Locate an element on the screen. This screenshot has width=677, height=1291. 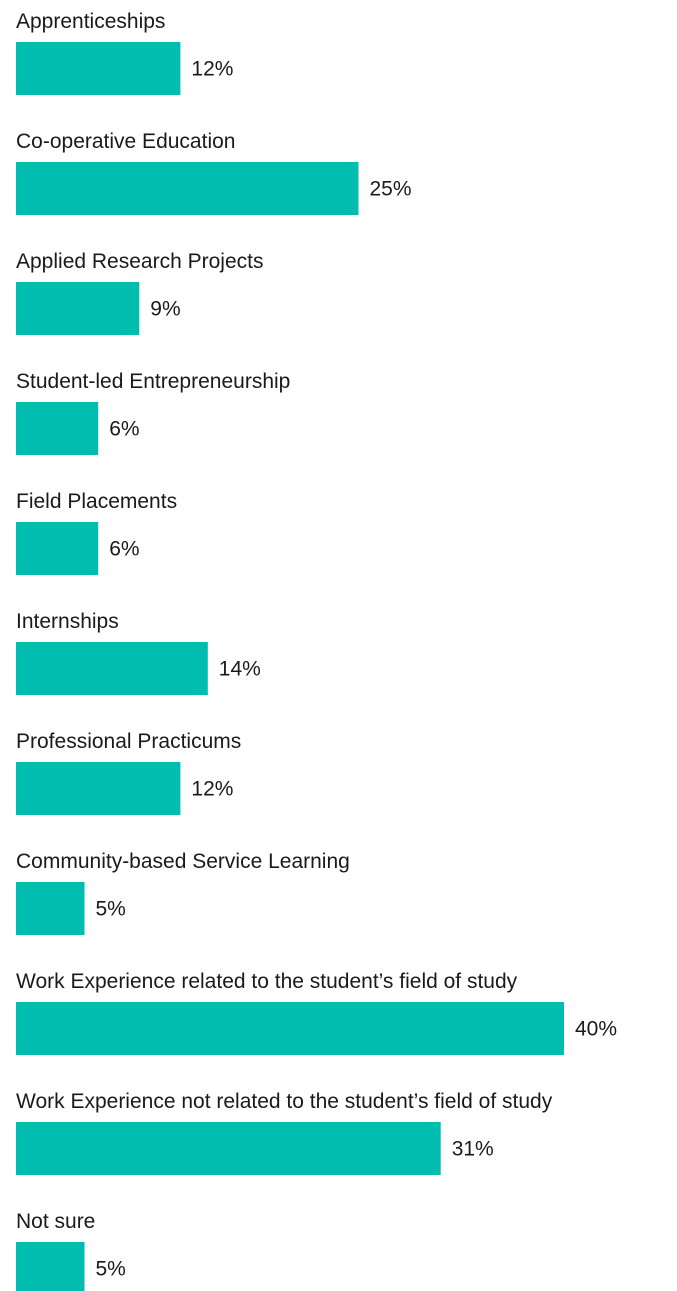
bar-row: Student-led Entrepreneurship 6% is located at coordinates (153, 412).